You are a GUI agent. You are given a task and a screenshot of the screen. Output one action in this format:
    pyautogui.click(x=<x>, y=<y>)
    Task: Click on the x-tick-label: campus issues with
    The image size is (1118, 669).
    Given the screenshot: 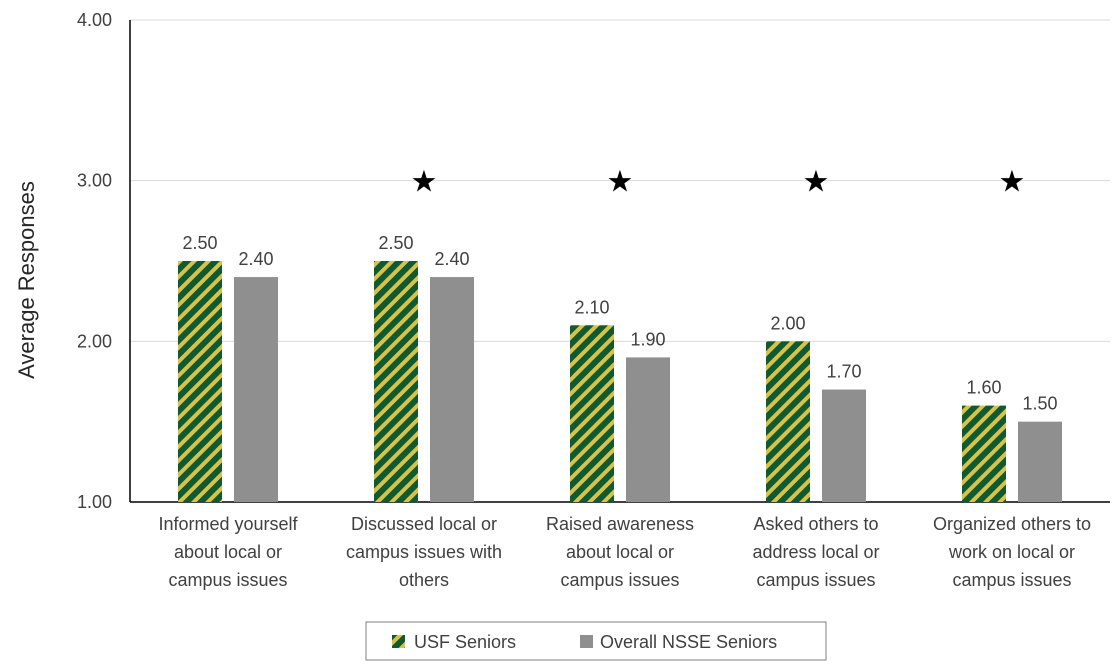 What is the action you would take?
    pyautogui.click(x=424, y=552)
    